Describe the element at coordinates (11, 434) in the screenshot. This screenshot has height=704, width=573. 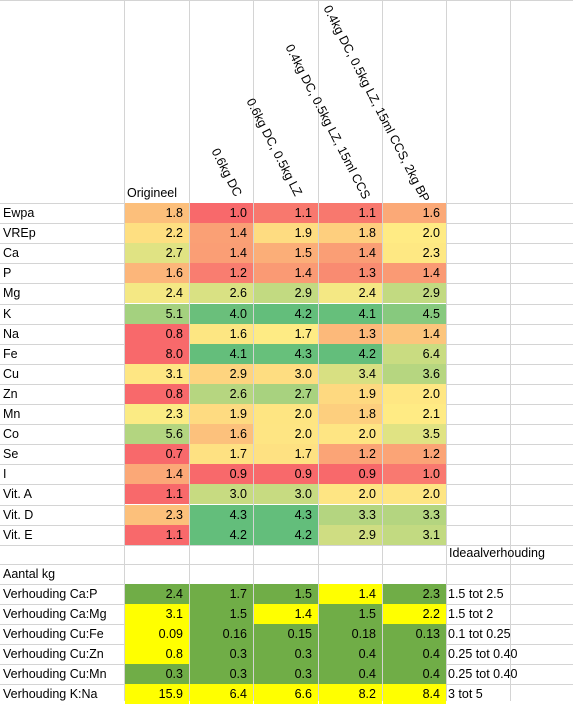
I see `row-label: Co` at that location.